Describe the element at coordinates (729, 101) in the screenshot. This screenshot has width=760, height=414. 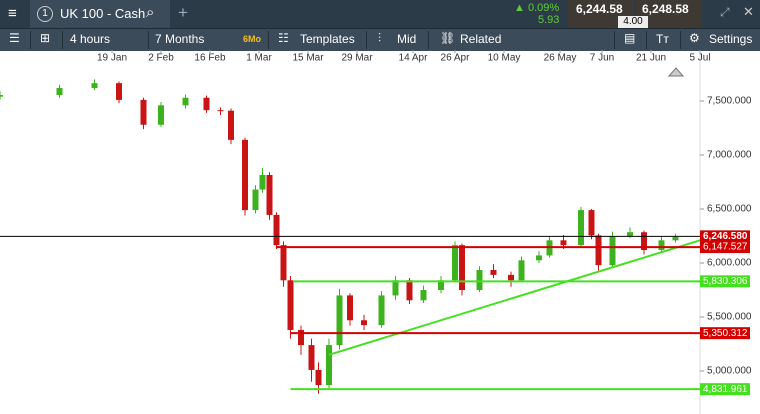
I see `y-tick-label: 7,500.000` at that location.